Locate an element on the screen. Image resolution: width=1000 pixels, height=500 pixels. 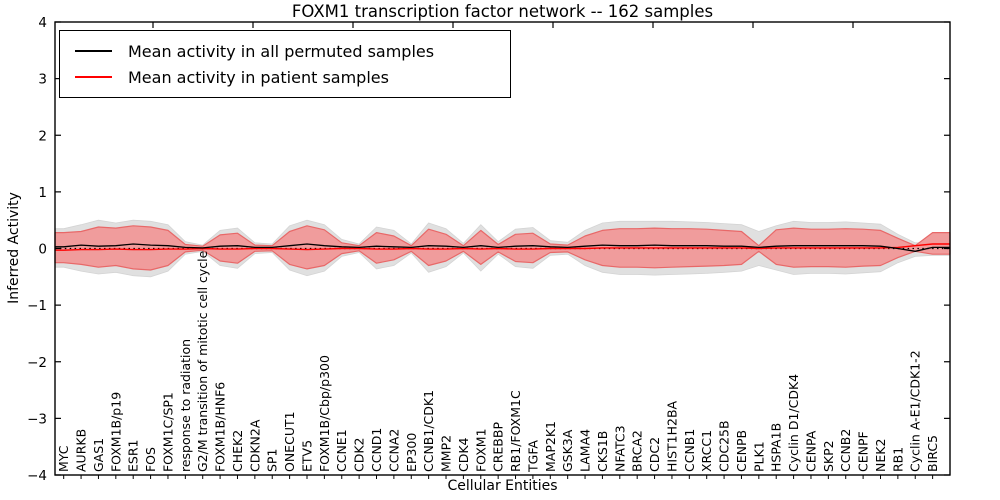
mean-line-patient is located at coordinates (502, 247).